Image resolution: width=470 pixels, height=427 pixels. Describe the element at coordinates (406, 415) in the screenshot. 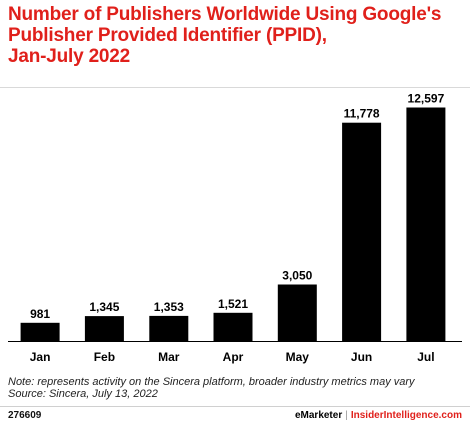

I see `brand-insider-intelligence: InsiderIntelligence.com` at that location.